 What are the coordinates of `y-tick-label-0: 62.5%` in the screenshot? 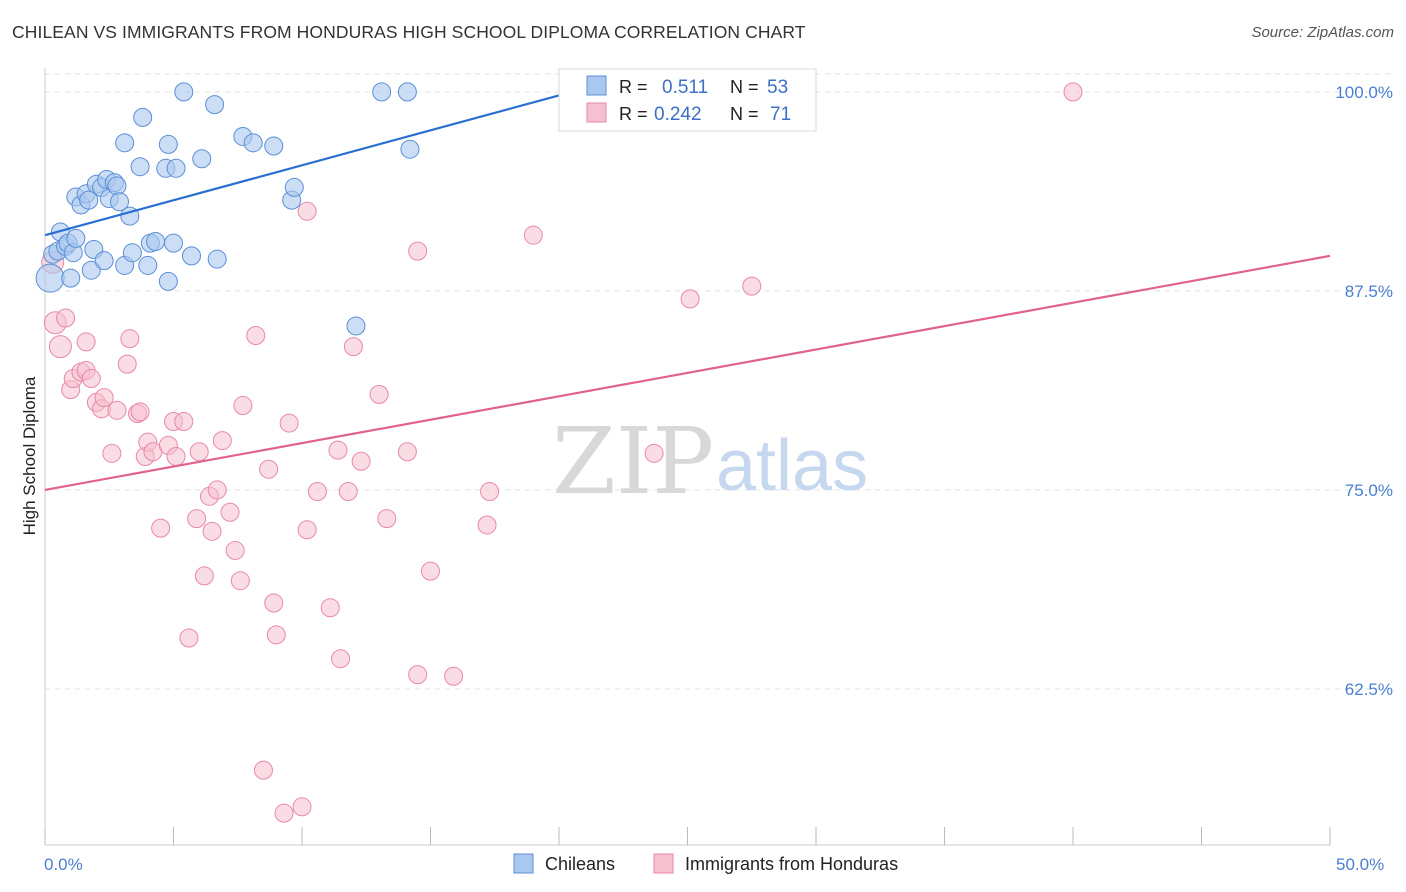 It's located at (1369, 689).